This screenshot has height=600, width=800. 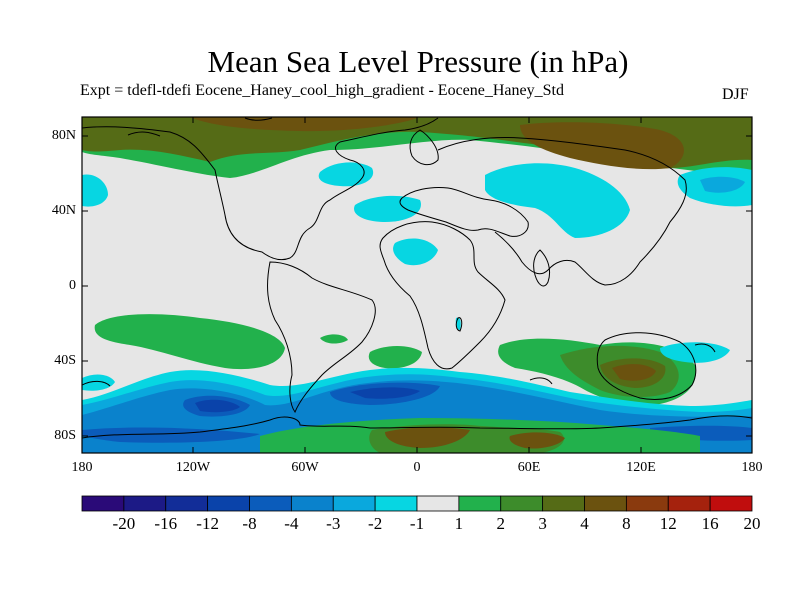 I want to click on lat-label-40n: 40N, so click(x=63, y=210).